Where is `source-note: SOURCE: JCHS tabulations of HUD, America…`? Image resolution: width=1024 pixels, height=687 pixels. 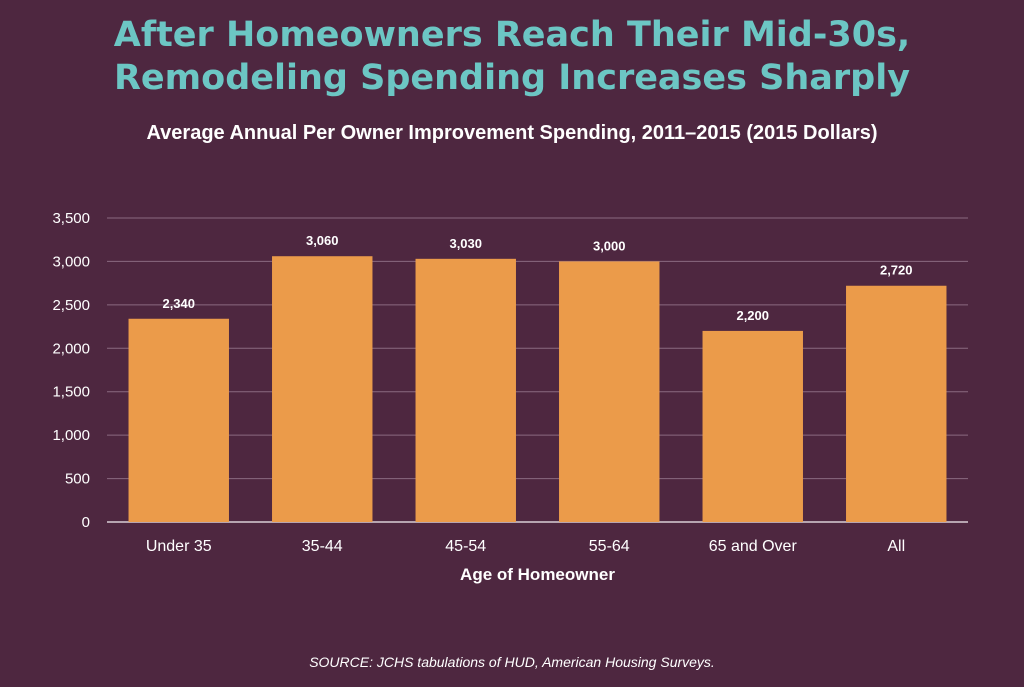
source-note: SOURCE: JCHS tabulations of HUD, America… is located at coordinates (512, 662).